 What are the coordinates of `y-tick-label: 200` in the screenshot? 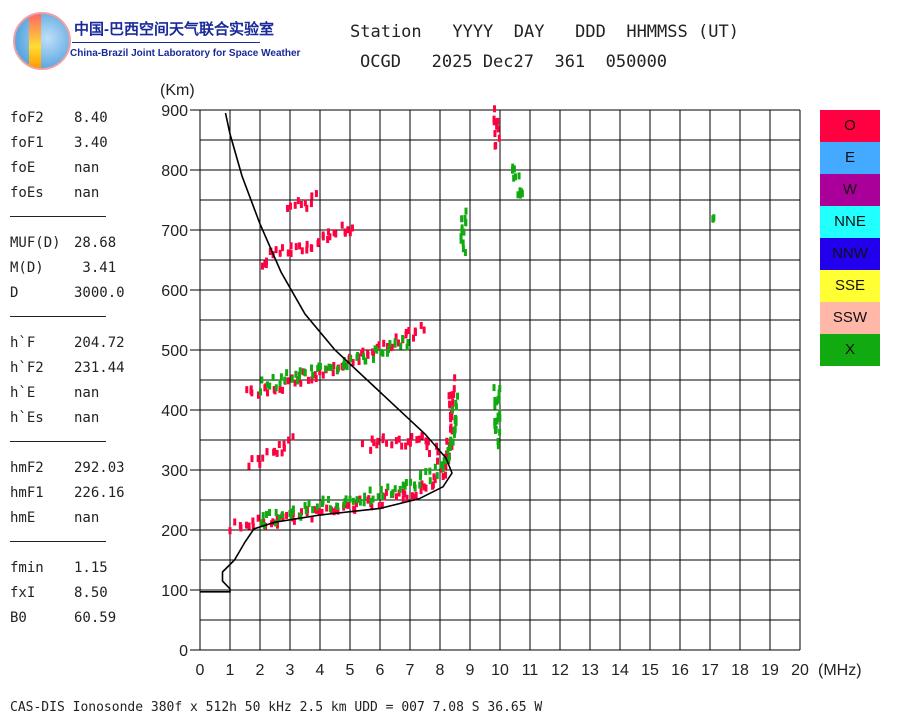 It's located at (174, 531).